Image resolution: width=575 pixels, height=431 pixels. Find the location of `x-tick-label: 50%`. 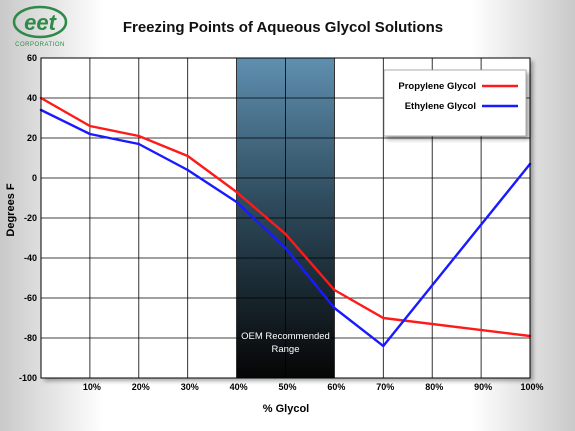

x-tick-label: 50% is located at coordinates (287, 387).